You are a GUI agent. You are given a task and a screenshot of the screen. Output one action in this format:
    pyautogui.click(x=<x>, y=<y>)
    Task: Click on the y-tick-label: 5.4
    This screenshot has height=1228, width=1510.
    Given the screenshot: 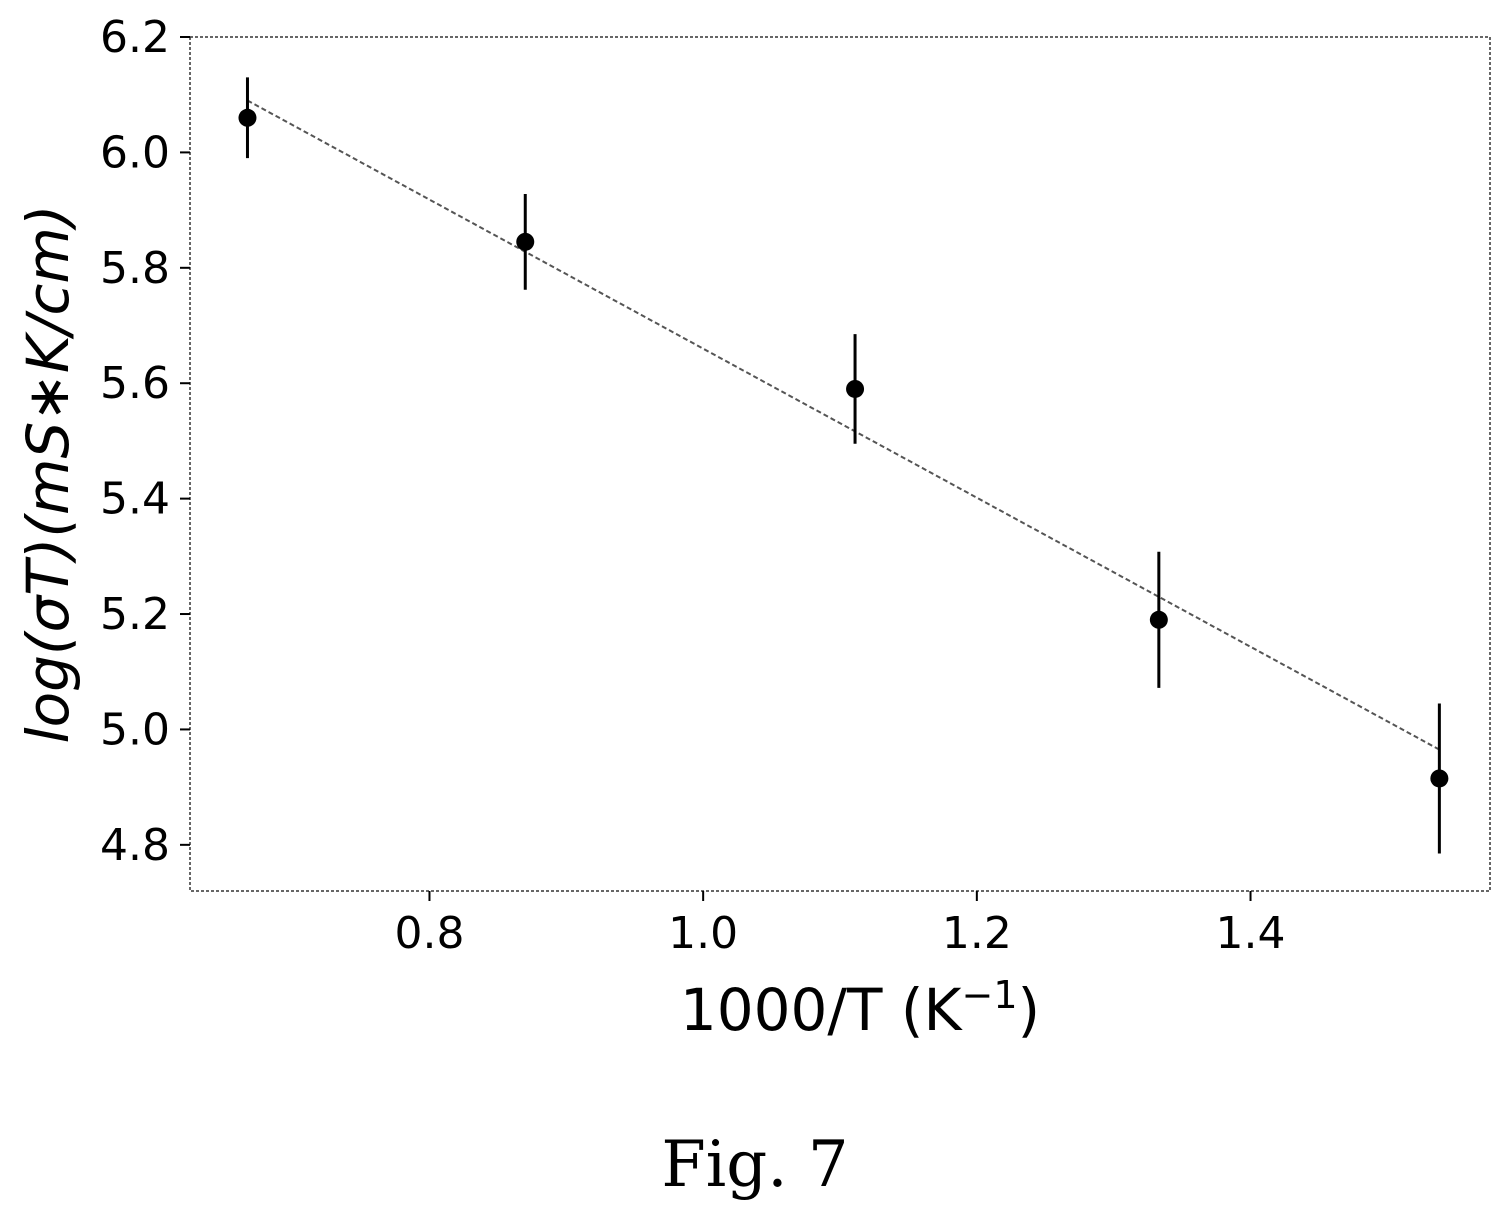 What is the action you would take?
    pyautogui.click(x=135, y=499)
    